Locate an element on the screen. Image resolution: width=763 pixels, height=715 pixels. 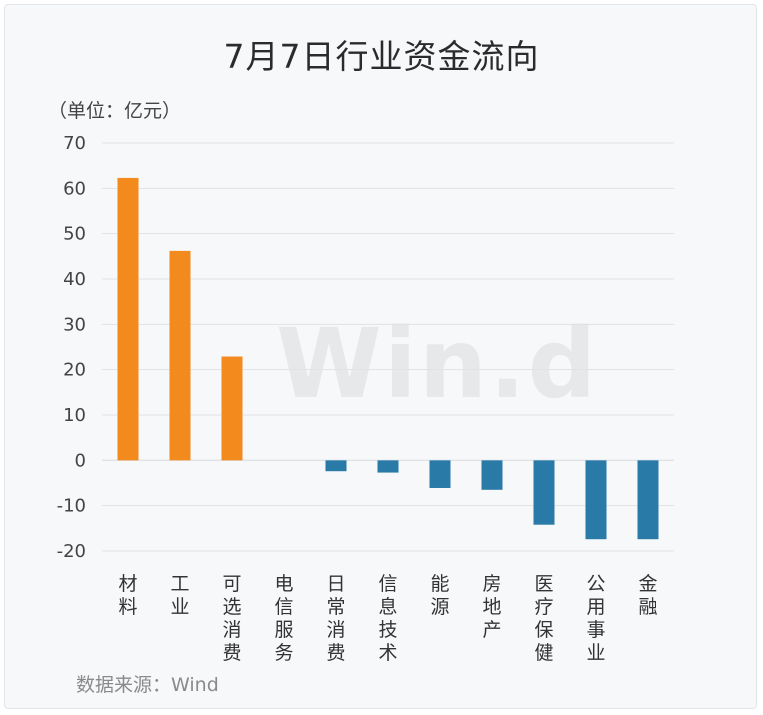
y-tick-label: 10 is located at coordinates (74, 415).